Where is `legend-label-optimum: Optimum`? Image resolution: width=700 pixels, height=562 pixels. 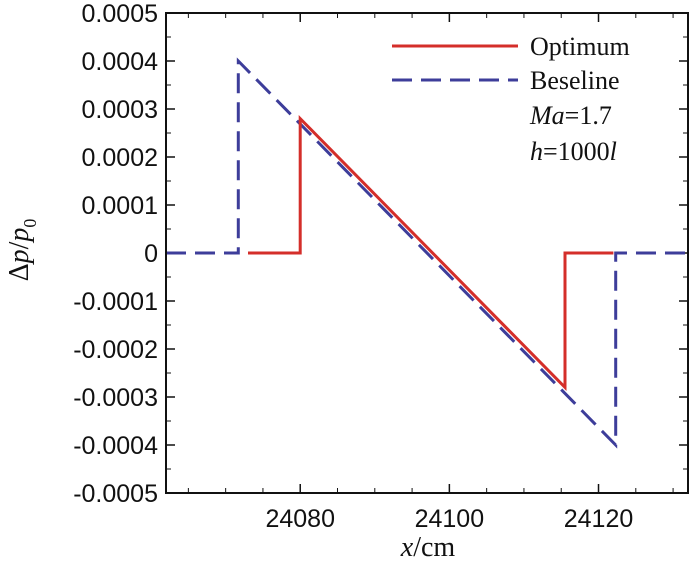
legend-label-optimum: Optimum is located at coordinates (580, 46).